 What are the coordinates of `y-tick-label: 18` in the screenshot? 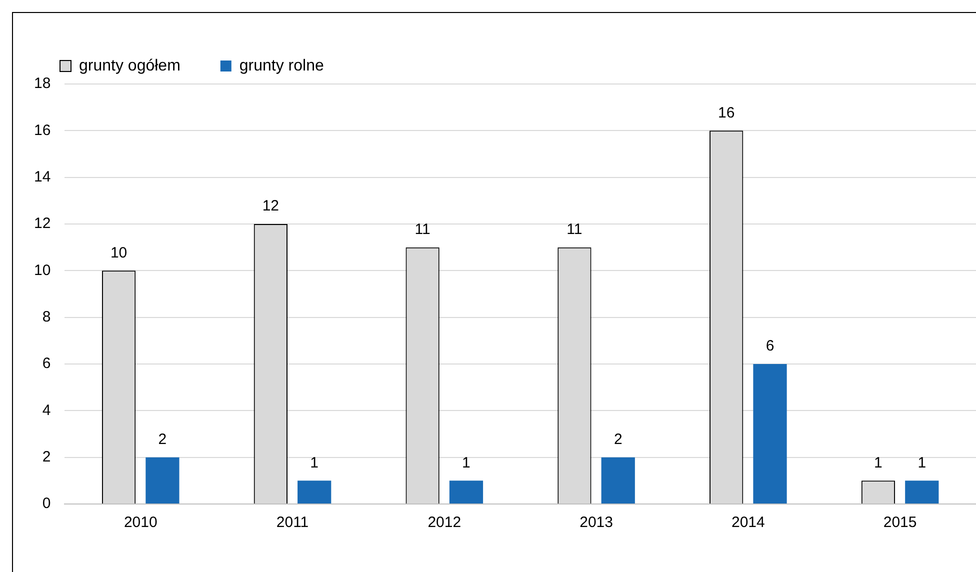 It's located at (42, 83).